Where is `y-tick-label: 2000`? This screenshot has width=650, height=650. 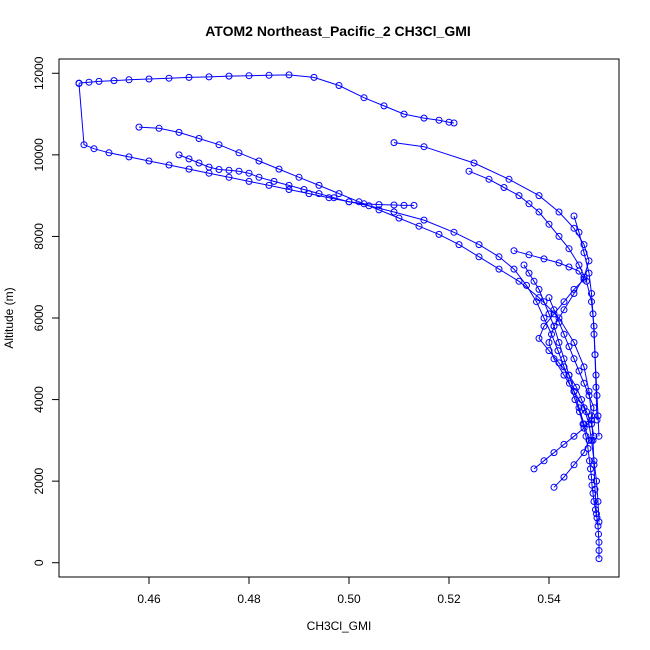 y-tick-label: 2000 is located at coordinates (39, 480).